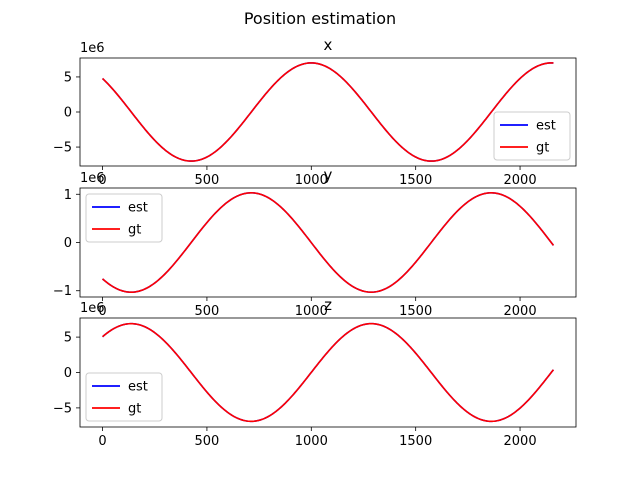 This screenshot has width=640, height=484. Describe the element at coordinates (328, 45) in the screenshot. I see `subplot-title: x` at that location.